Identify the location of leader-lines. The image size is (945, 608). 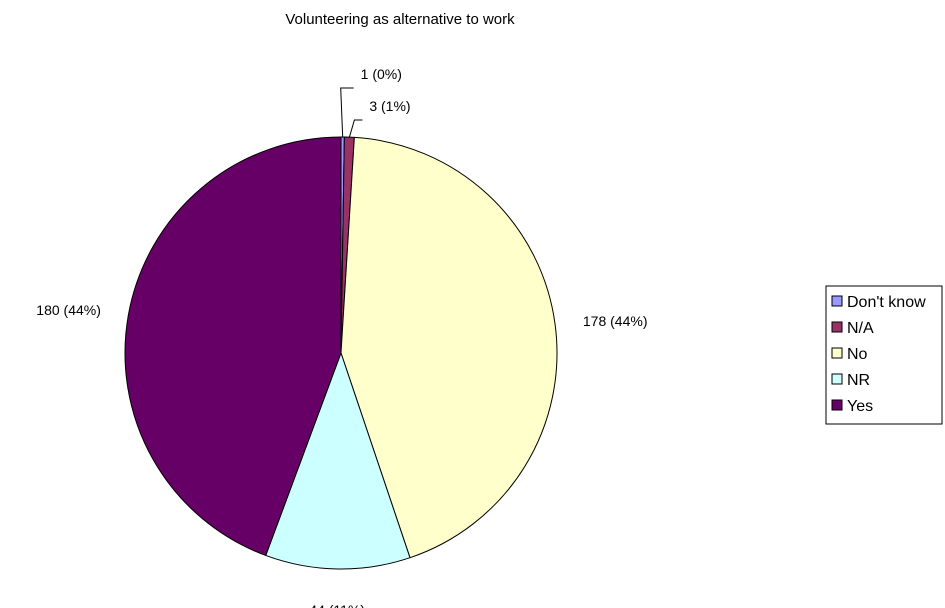
(351, 112).